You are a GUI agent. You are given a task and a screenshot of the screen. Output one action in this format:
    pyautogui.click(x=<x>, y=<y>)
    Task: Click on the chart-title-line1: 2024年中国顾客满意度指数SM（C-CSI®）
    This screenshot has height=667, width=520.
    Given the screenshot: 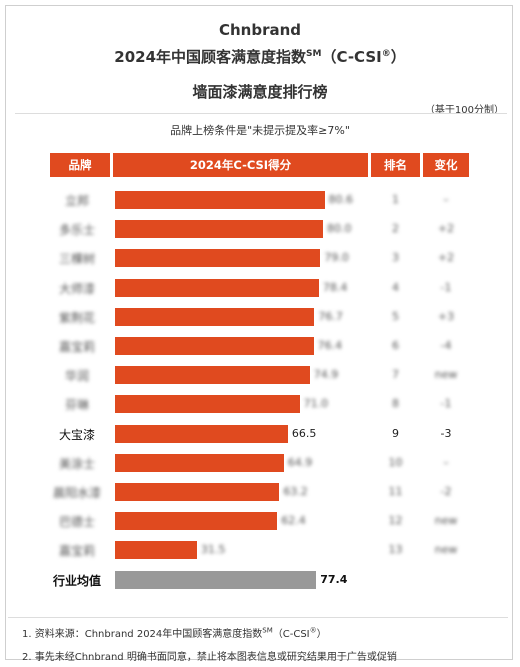 What is the action you would take?
    pyautogui.click(x=260, y=55)
    